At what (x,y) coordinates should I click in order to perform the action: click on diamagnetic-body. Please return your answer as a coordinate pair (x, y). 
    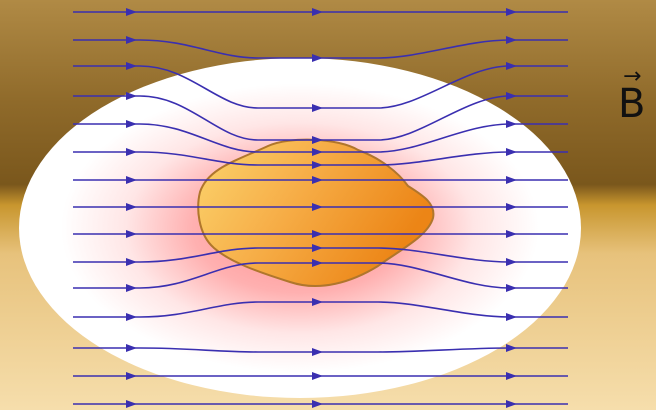
    Looking at the image, I should click on (316, 212).